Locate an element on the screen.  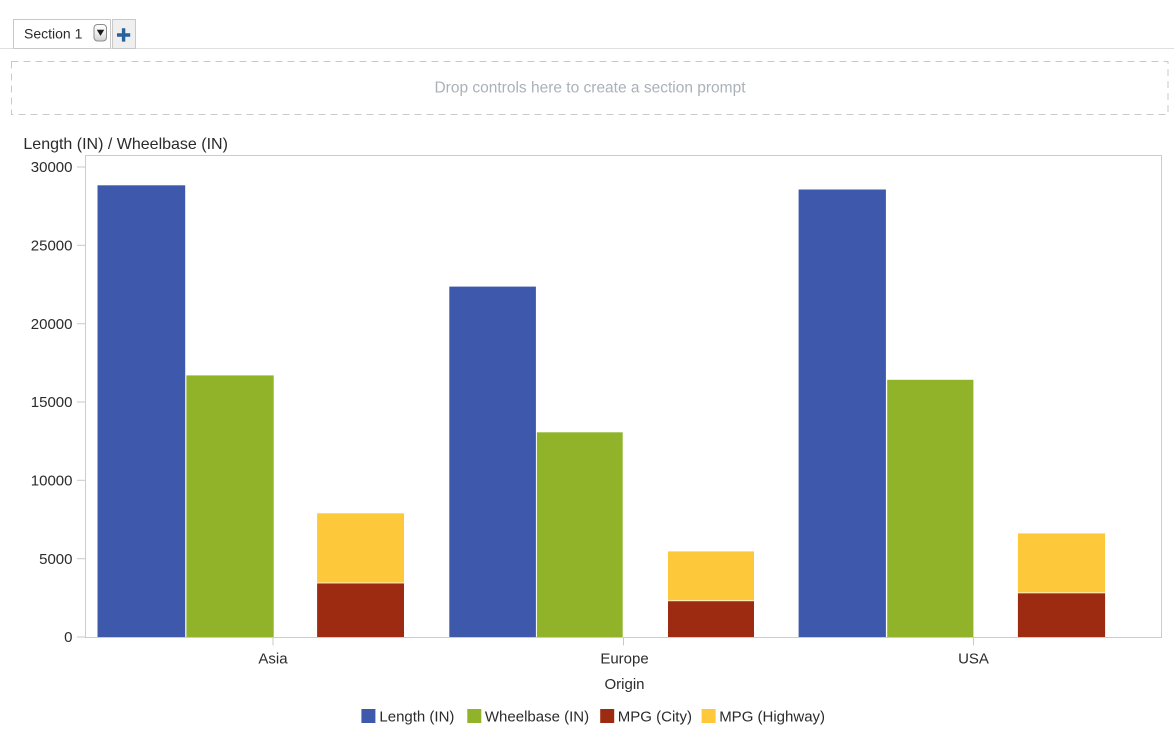
svg-text: Europe is located at coordinates (624, 659).